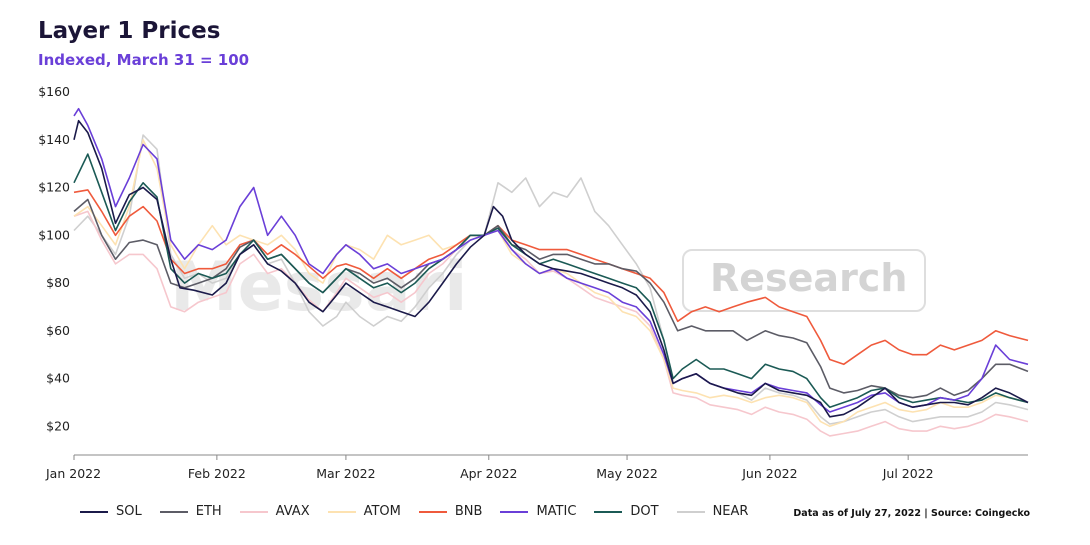 This screenshot has height=545, width=1090. What do you see at coordinates (54, 234) in the screenshot?
I see `y-tick-label: $100` at bounding box center [54, 234].